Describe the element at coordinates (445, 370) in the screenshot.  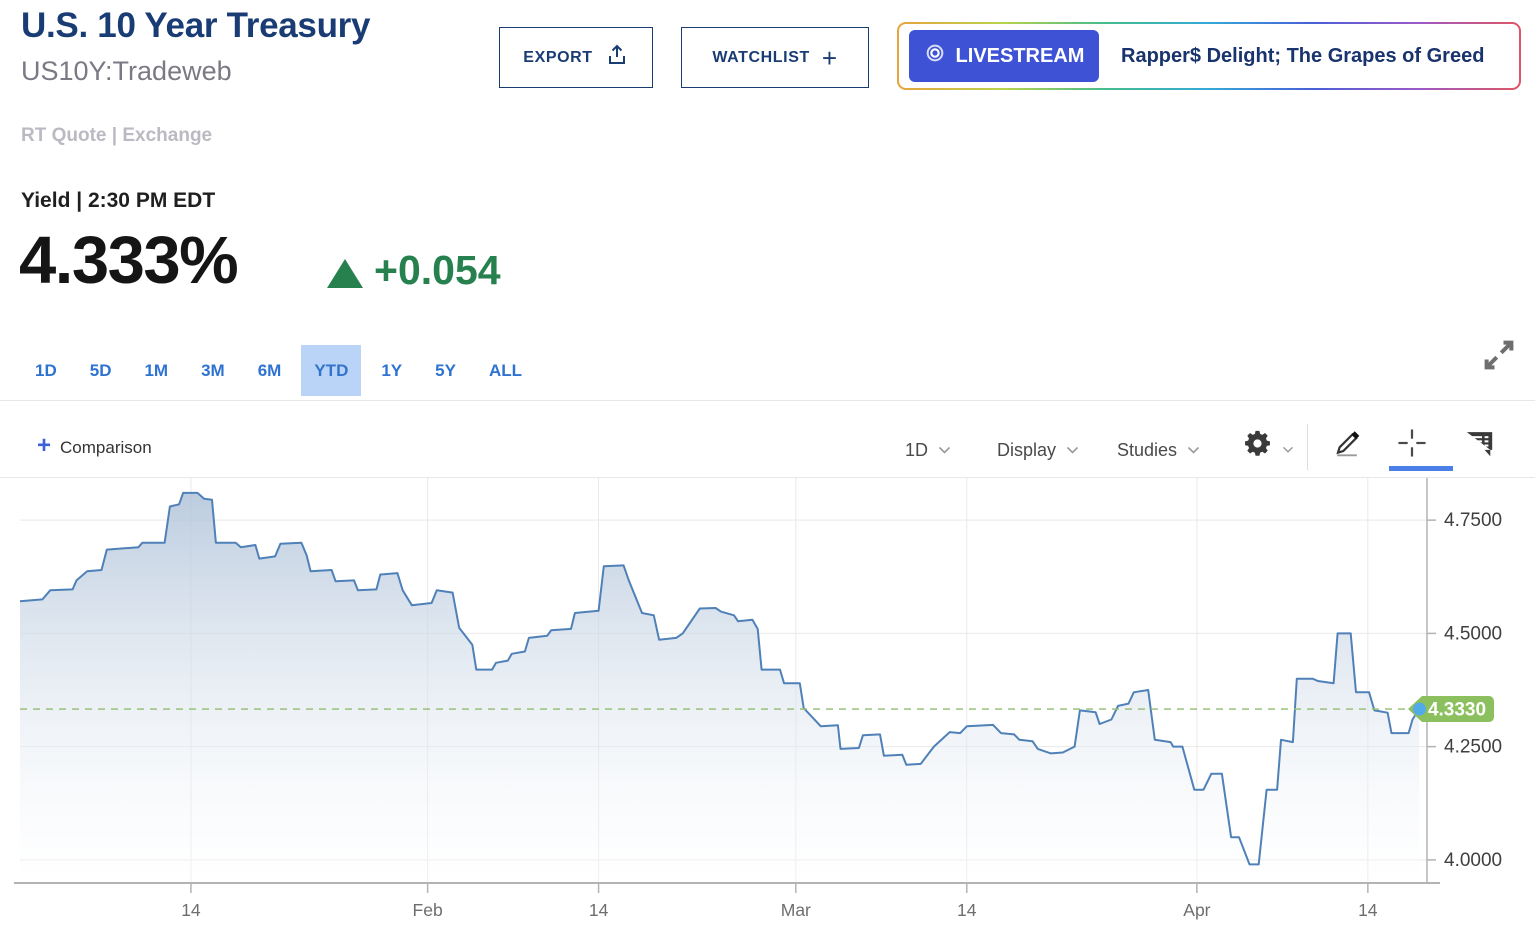
I see `range-tab-5y: 5Y` at that location.